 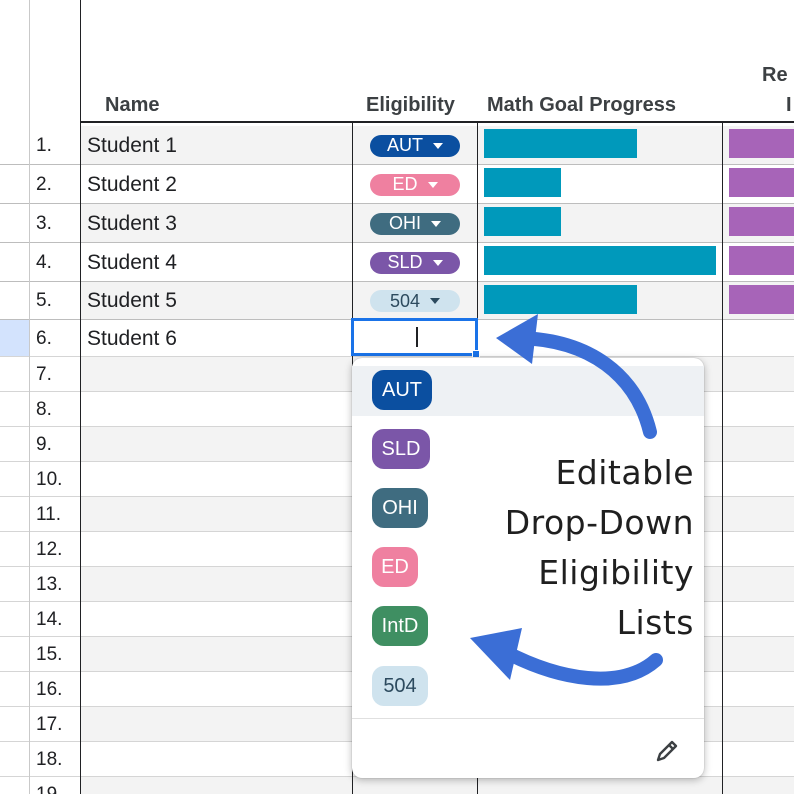 I want to click on row-number: 19., so click(x=49, y=788).